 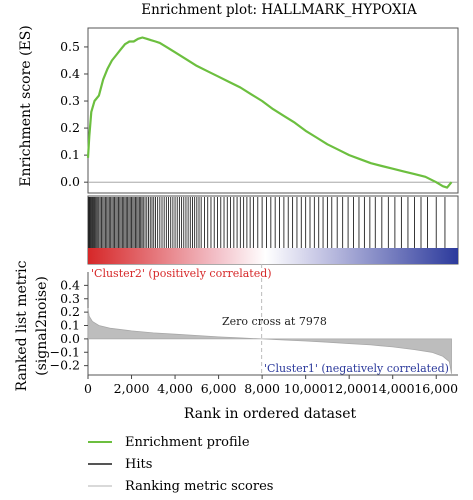 I want to click on metric-y-tick-label: 0.0, so click(x=70, y=338).